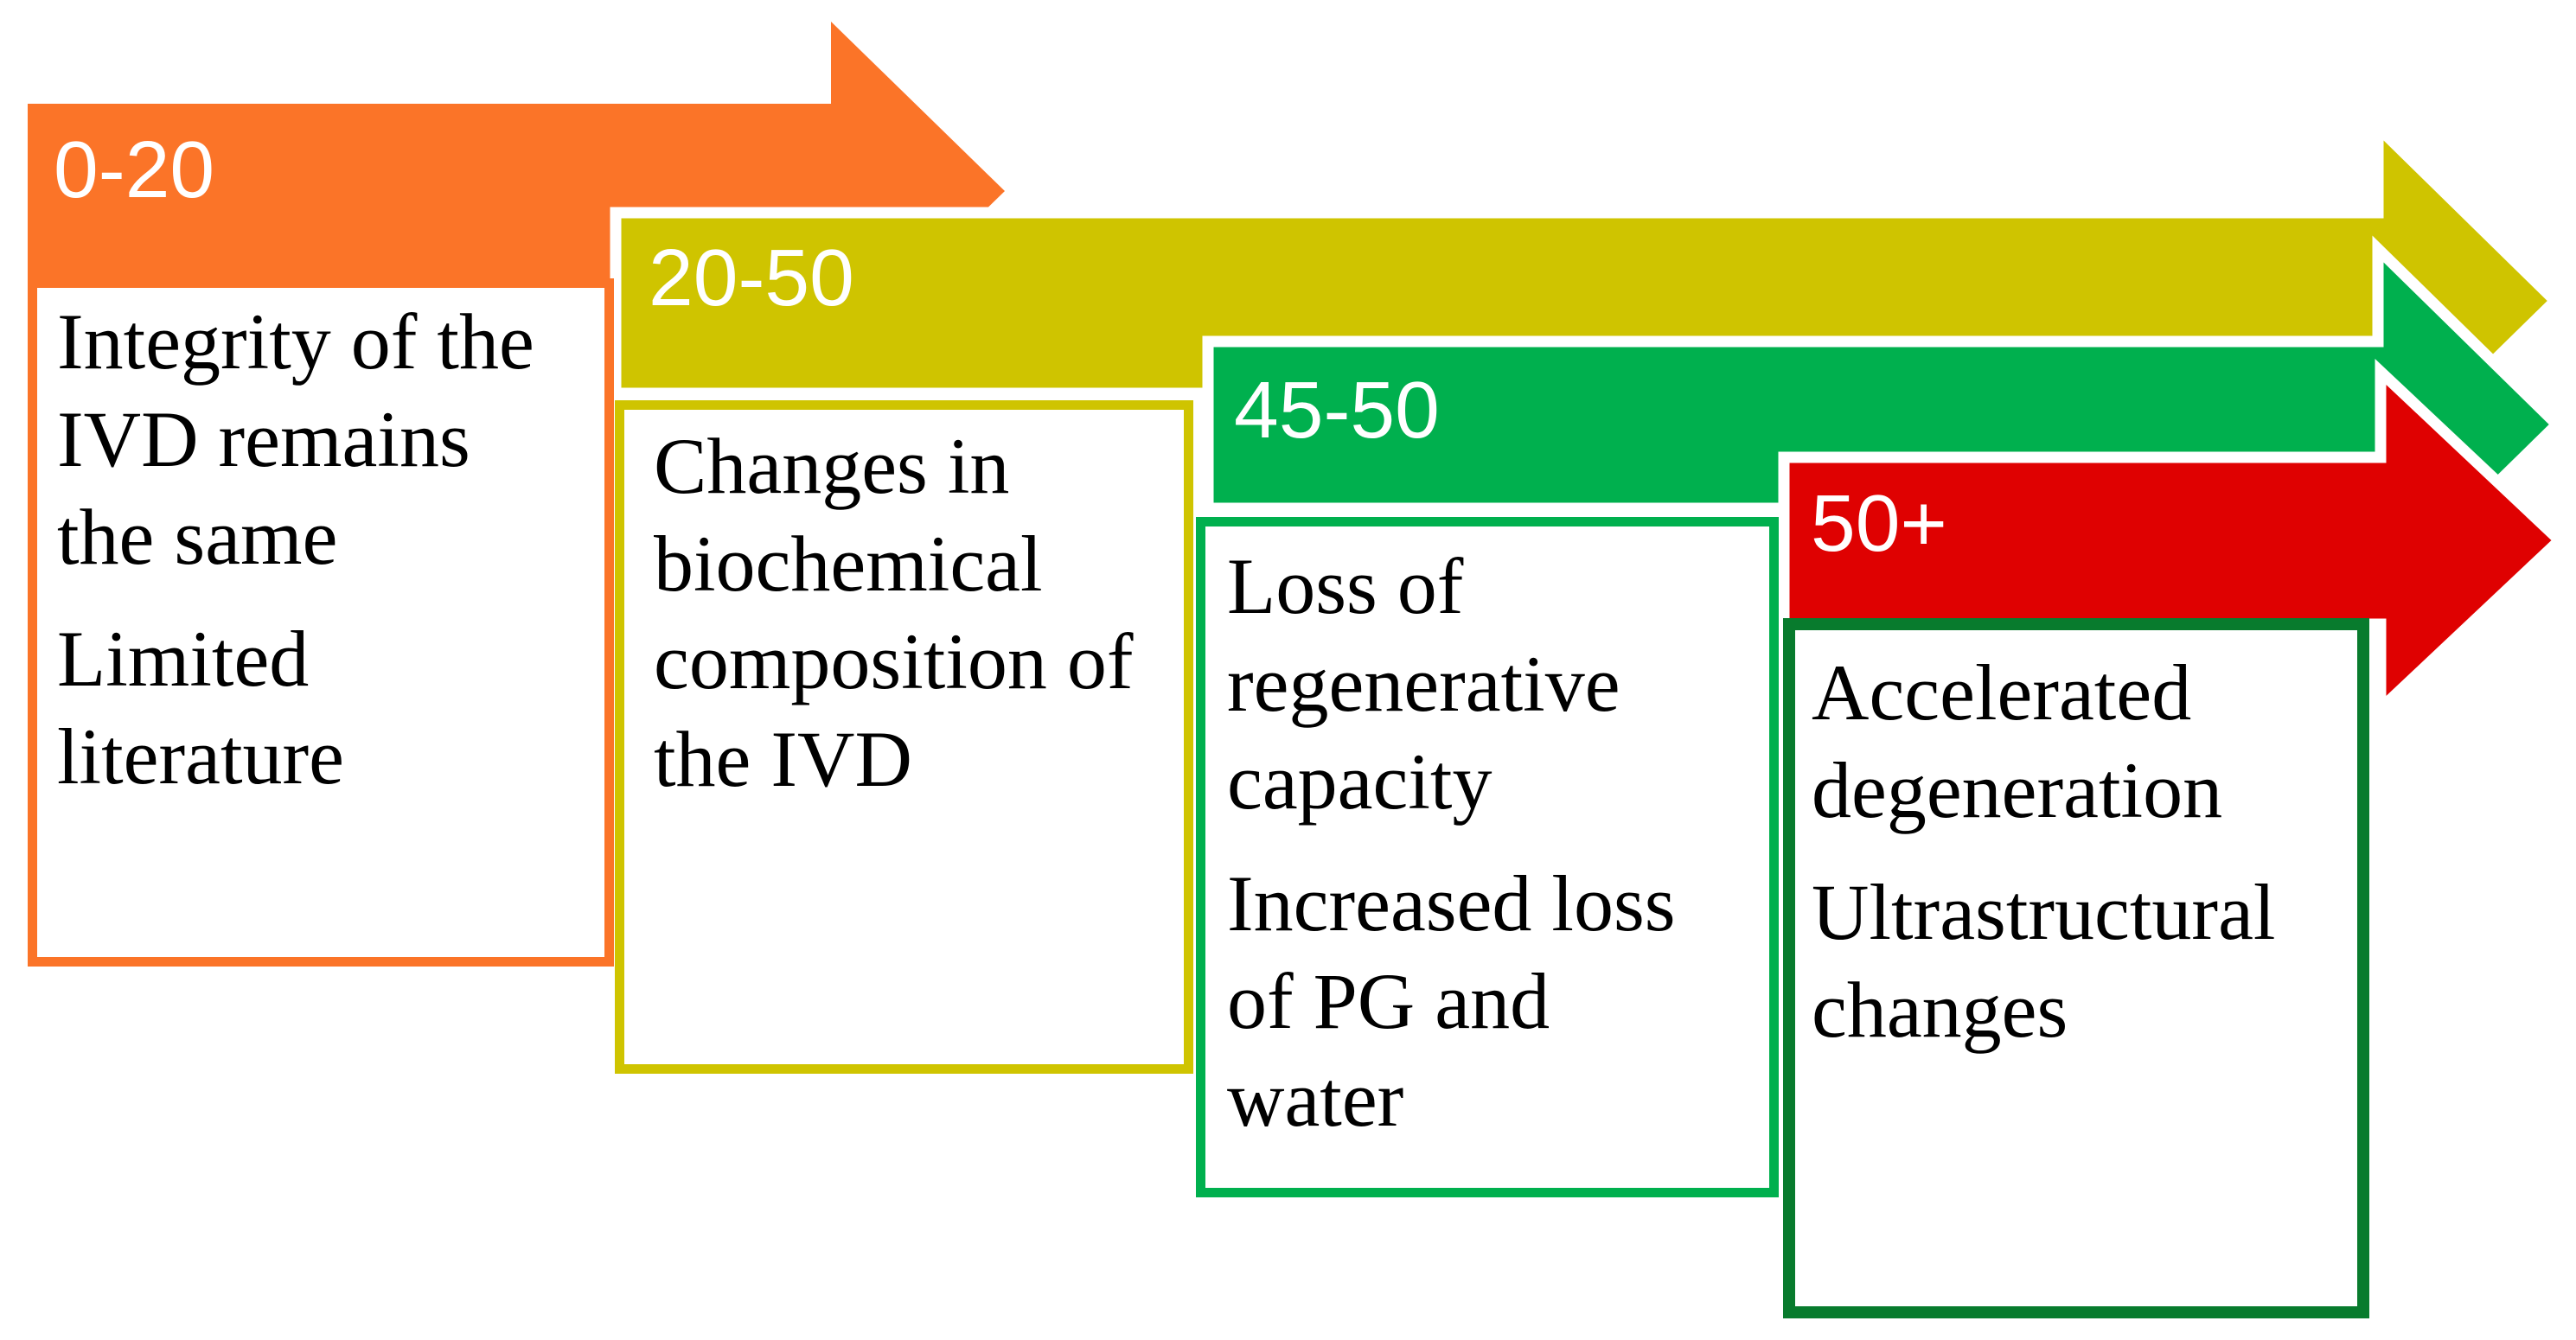  I want to click on note-text: Accelerated degeneration, so click(2017, 741).